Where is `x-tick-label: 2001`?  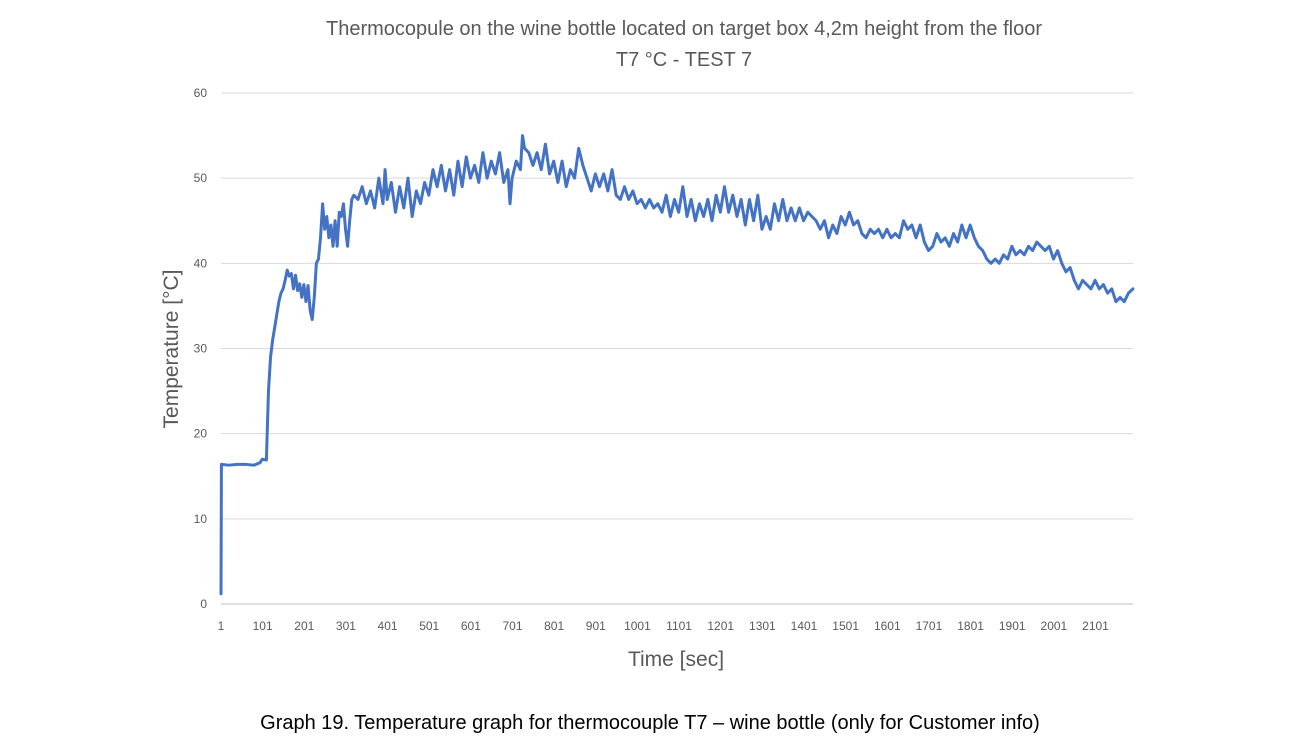
x-tick-label: 2001 is located at coordinates (1054, 626).